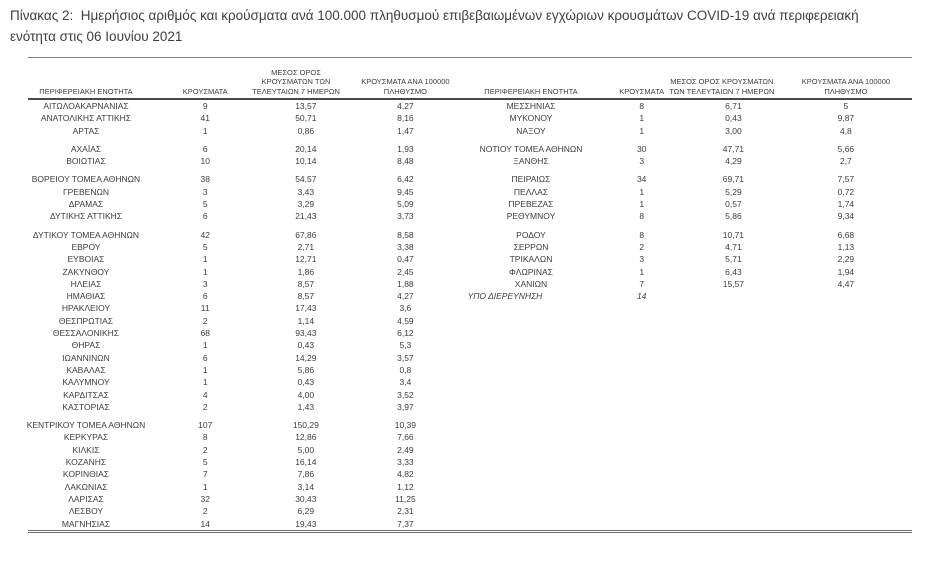 The height and width of the screenshot is (588, 952). I want to click on region-name-cell: ΡΟΔΟΥ, so click(531, 234).